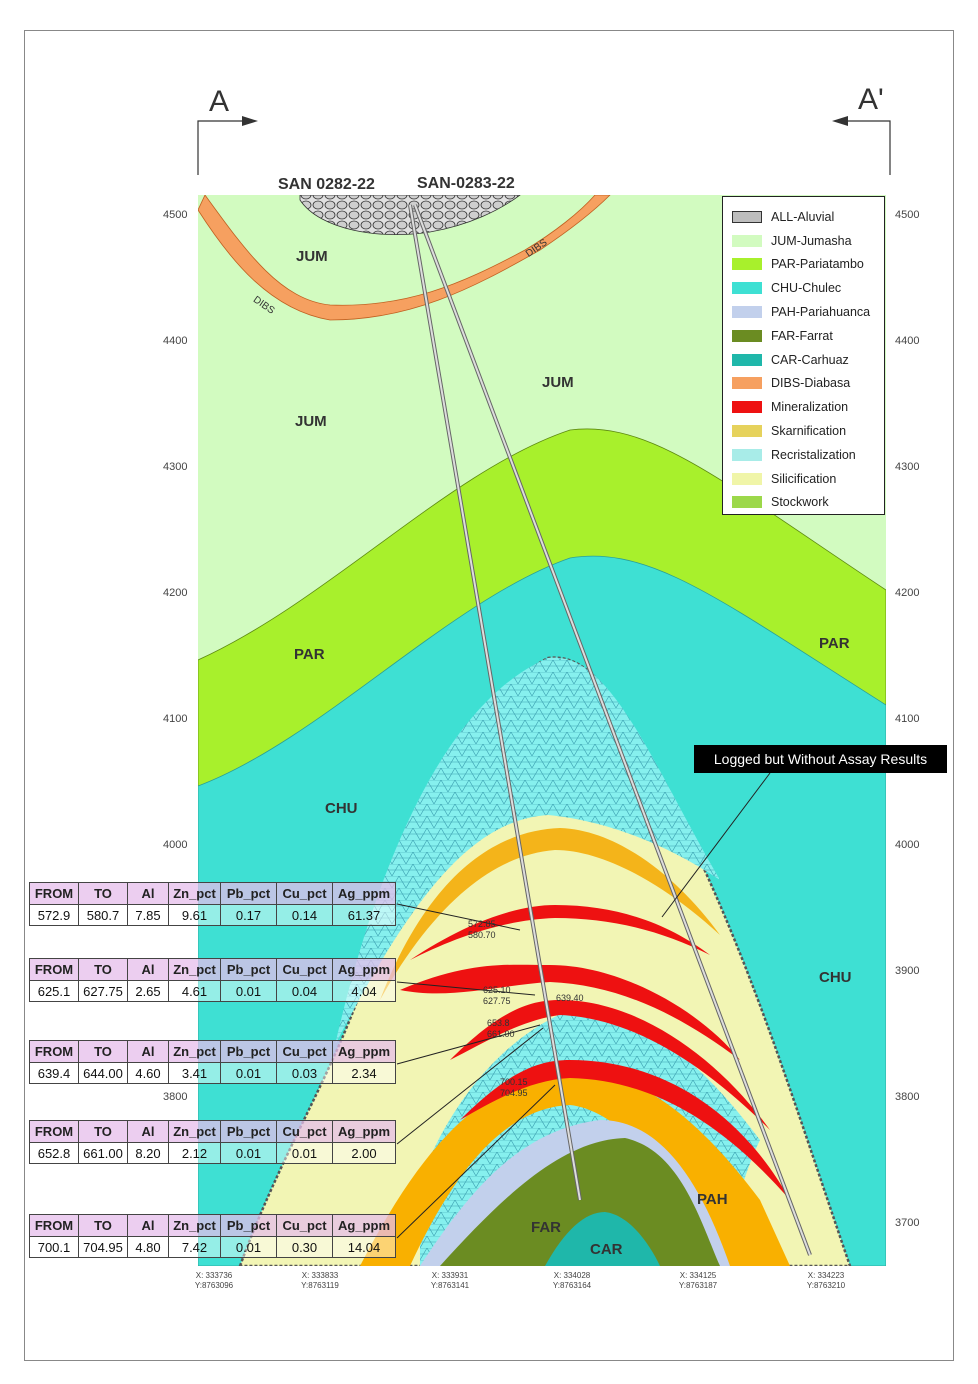 The height and width of the screenshot is (1384, 978). I want to click on assay-cell: 627.75, so click(103, 991).